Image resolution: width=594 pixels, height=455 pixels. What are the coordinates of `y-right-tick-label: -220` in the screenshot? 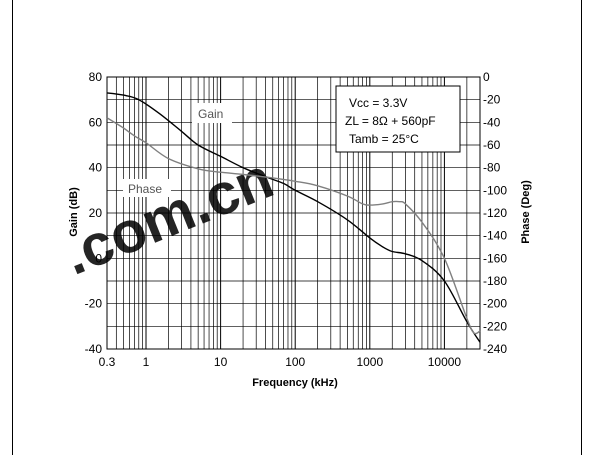 It's located at (495, 326).